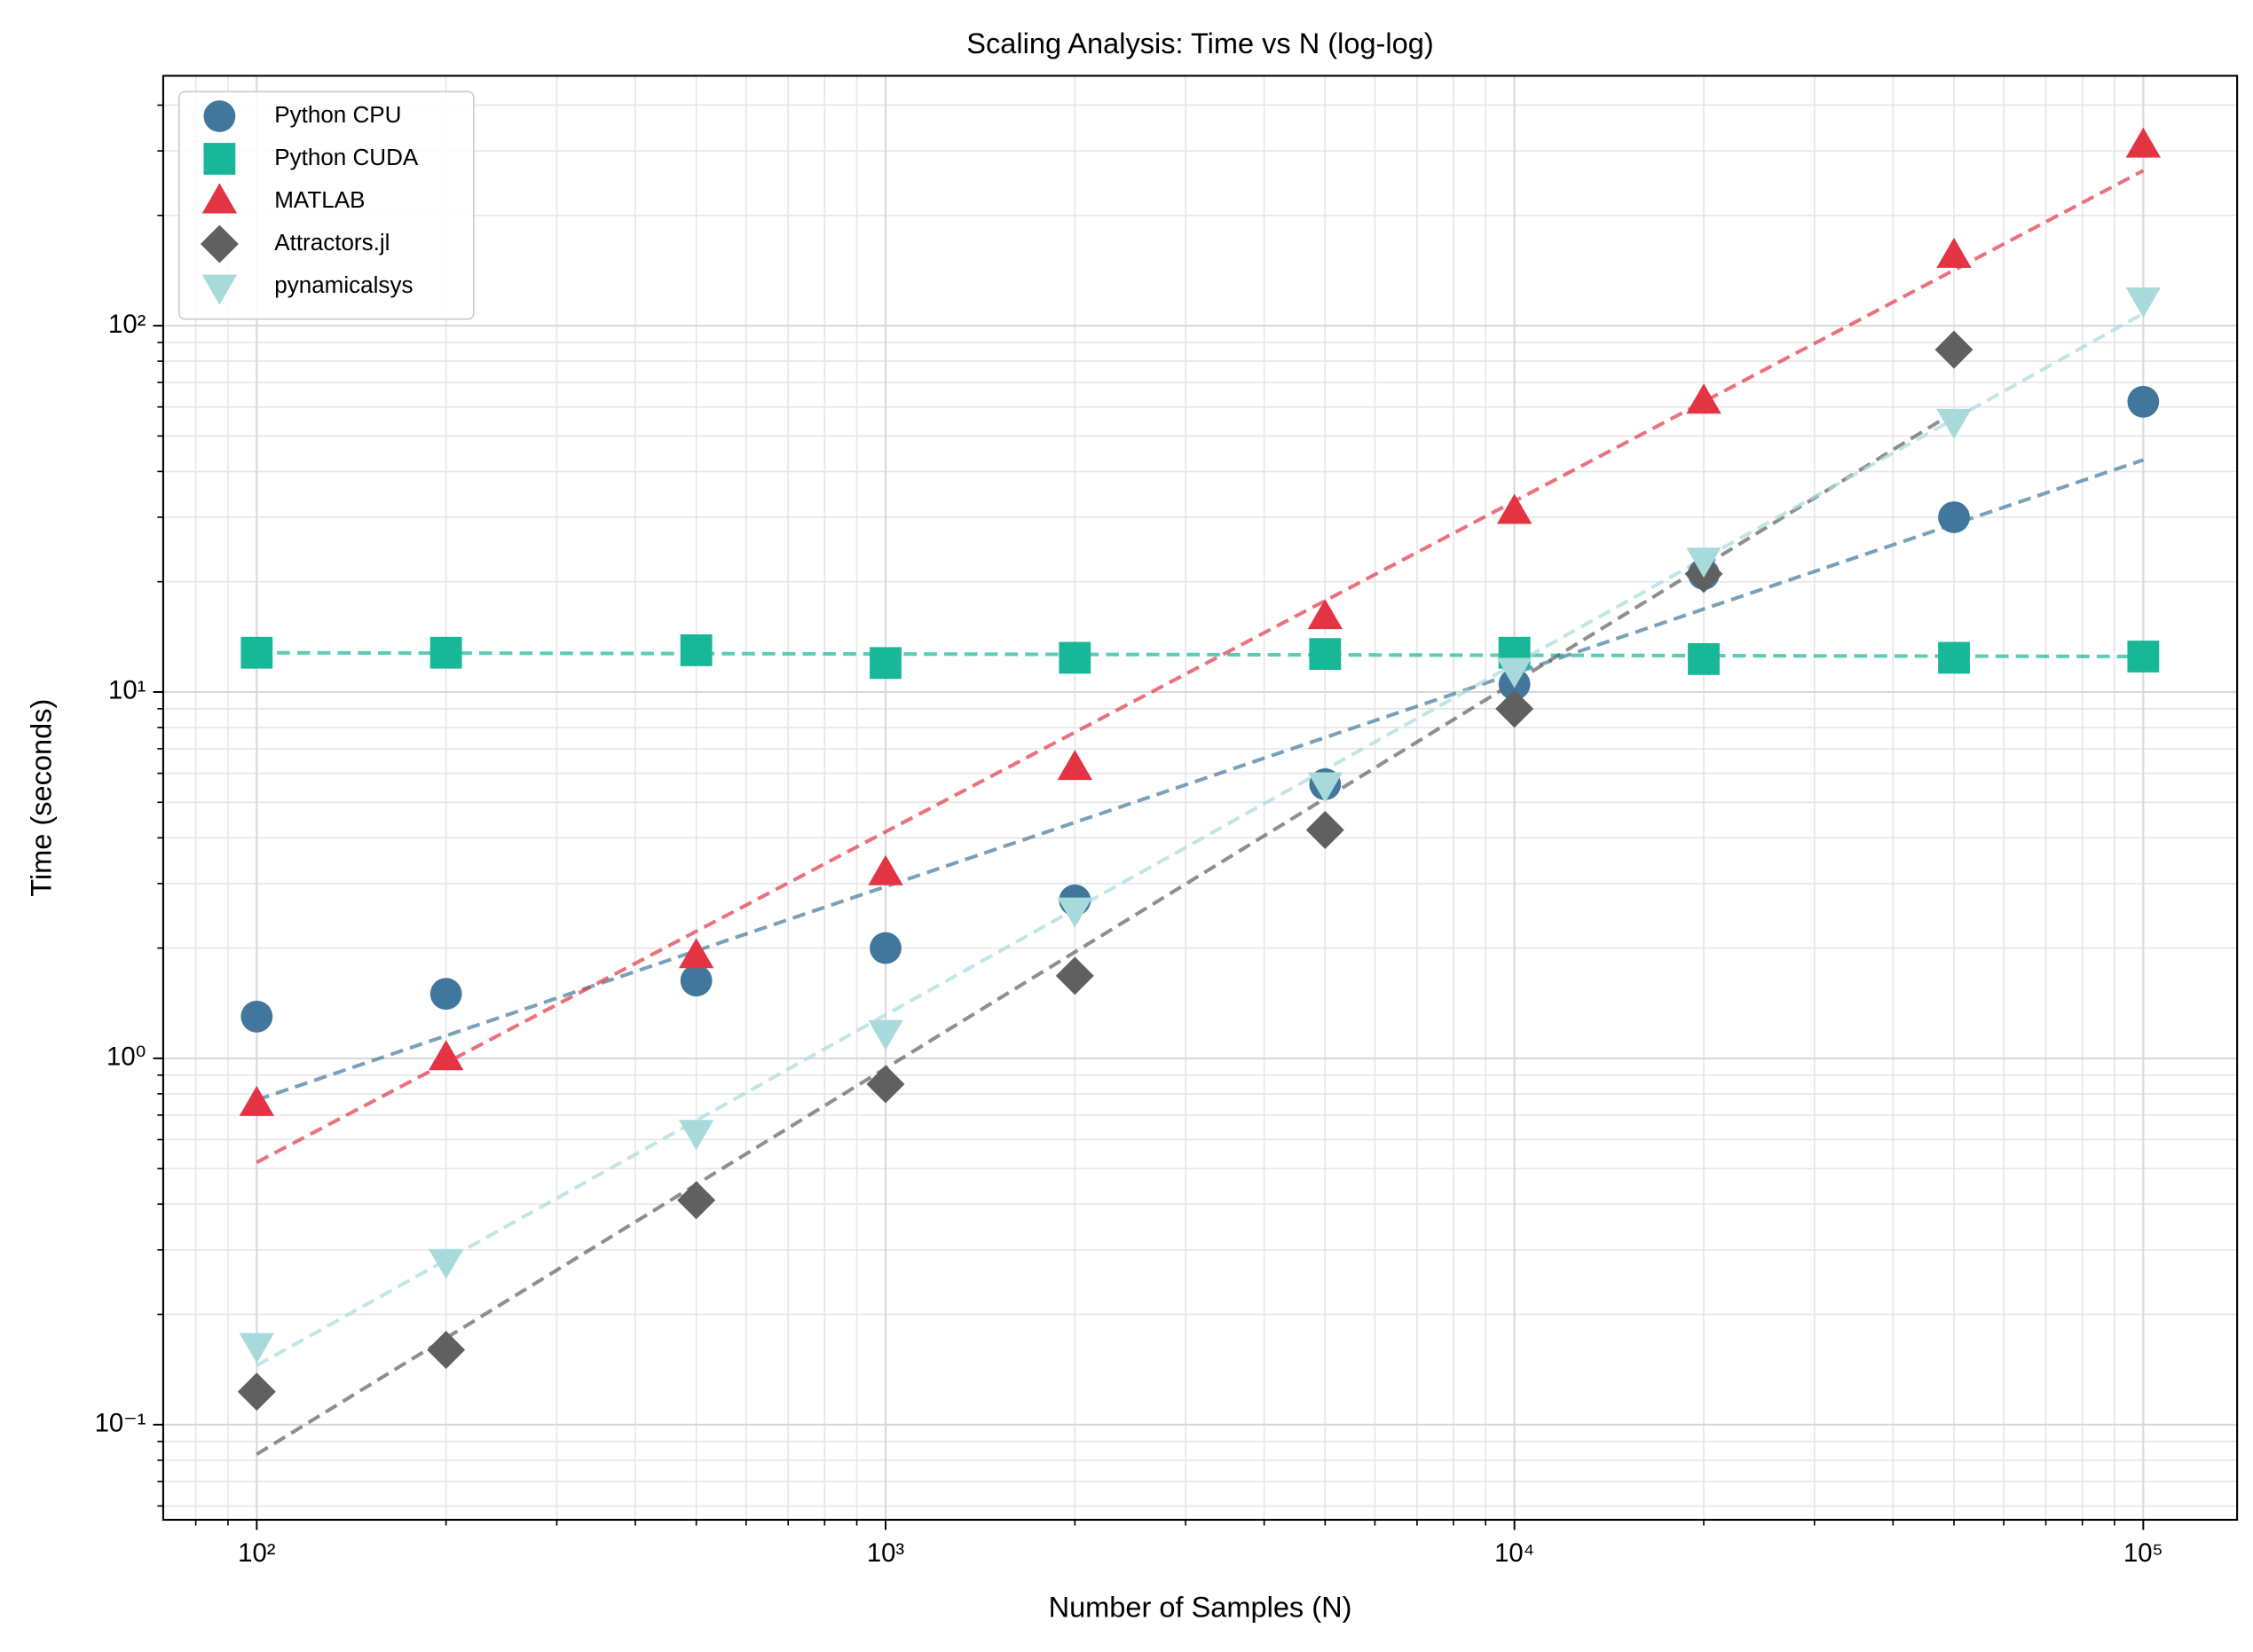 The image size is (2253, 1652). I want to click on y-axis-label: Time (seconds), so click(41, 798).